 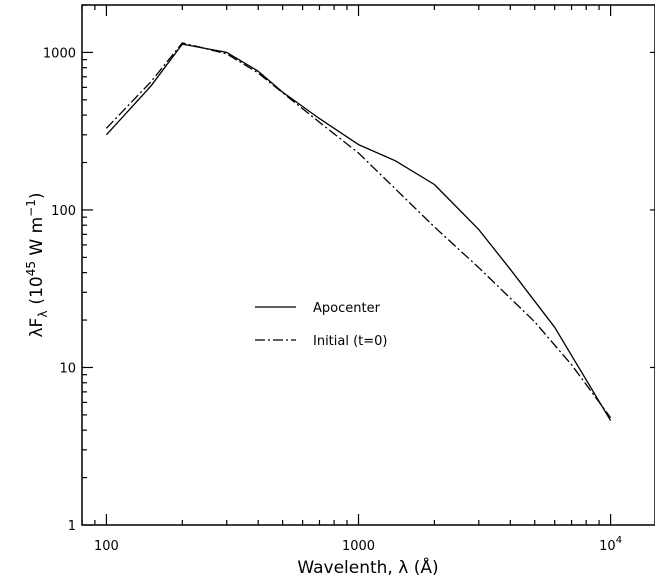 What do you see at coordinates (347, 308) in the screenshot?
I see `legend-label-apocenter: Apocenter` at bounding box center [347, 308].